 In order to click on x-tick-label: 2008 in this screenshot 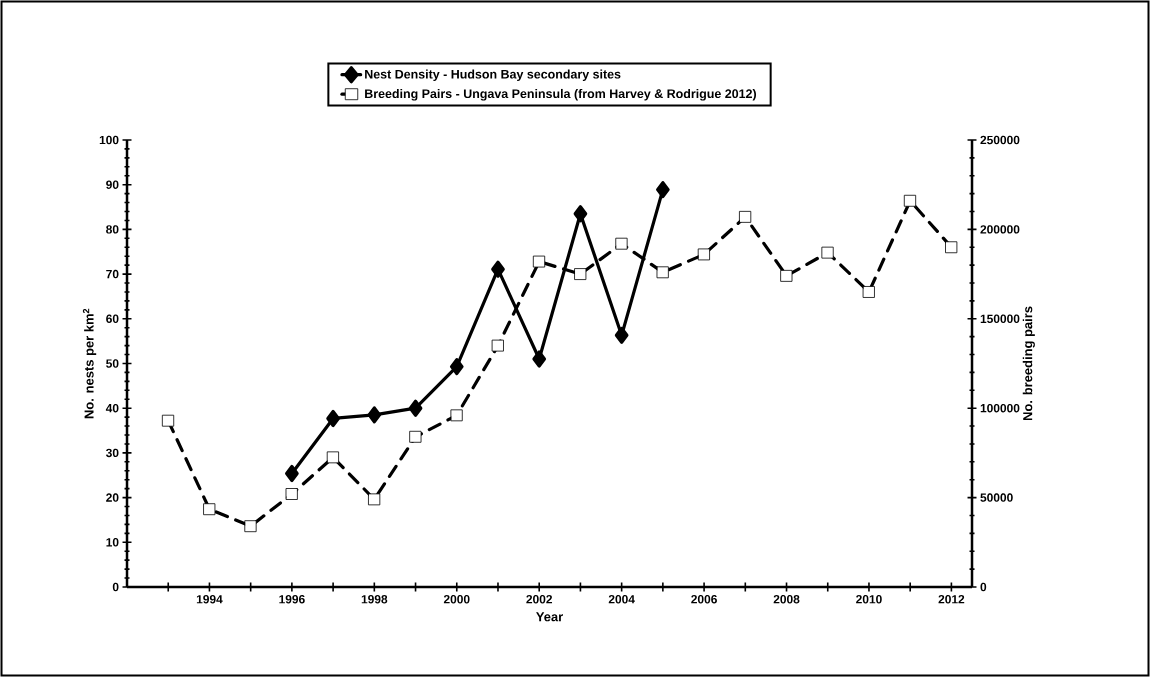, I will do `click(786, 599)`.